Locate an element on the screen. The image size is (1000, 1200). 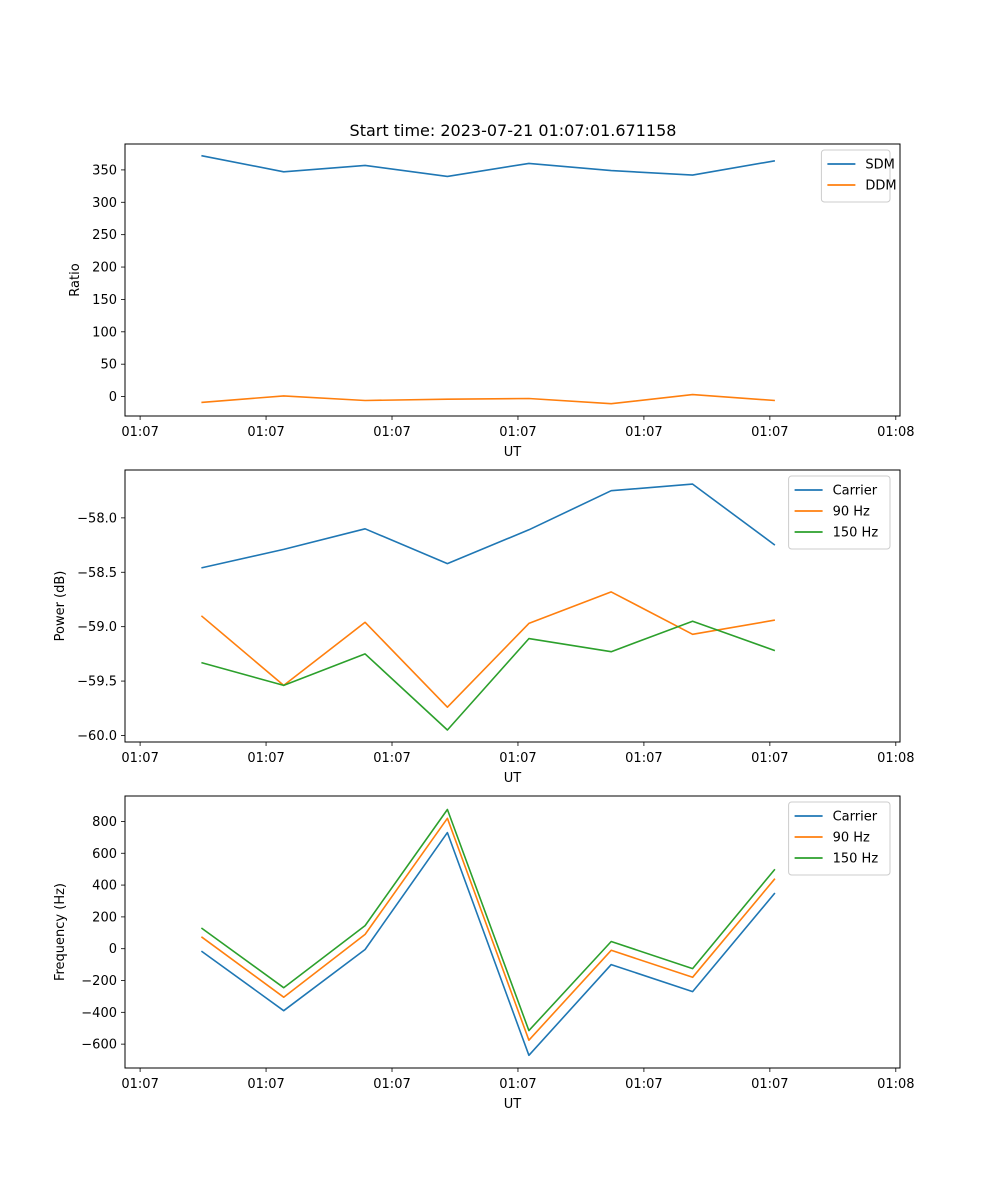
y-tick-label: 400 is located at coordinates (104, 886).